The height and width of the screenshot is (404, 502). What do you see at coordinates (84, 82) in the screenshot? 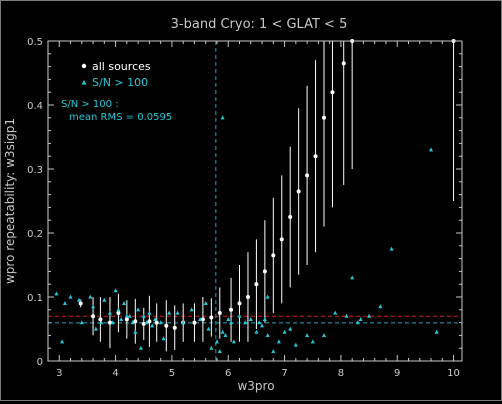
I see `legend-sn-marker` at bounding box center [84, 82].